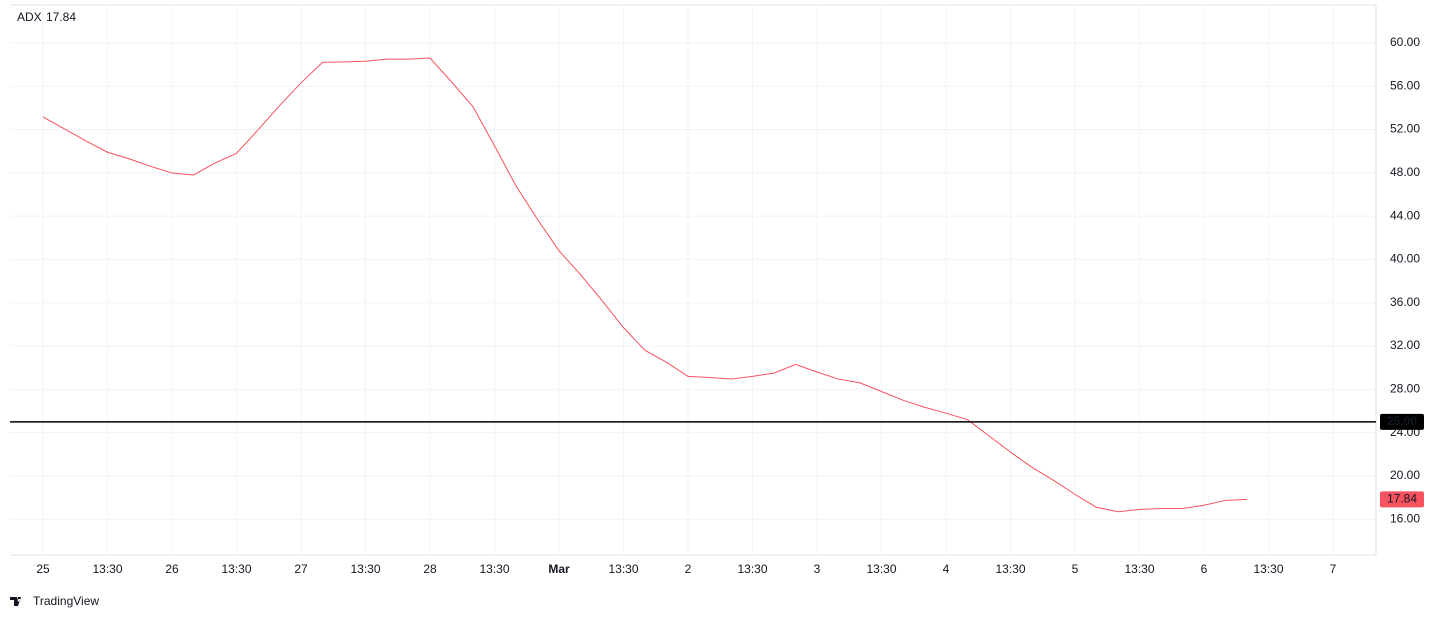 The image size is (1443, 619). What do you see at coordinates (1405, 345) in the screenshot?
I see `y-tick-label: 32.00` at bounding box center [1405, 345].